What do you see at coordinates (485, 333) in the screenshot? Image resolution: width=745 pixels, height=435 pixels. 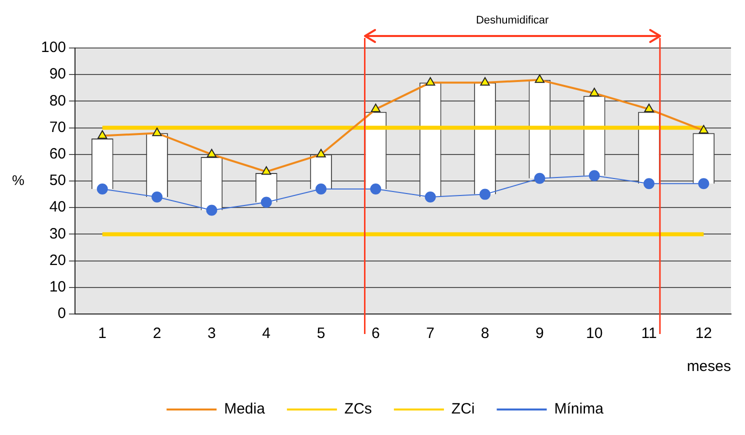 I see `x-tick-label: 8` at bounding box center [485, 333].